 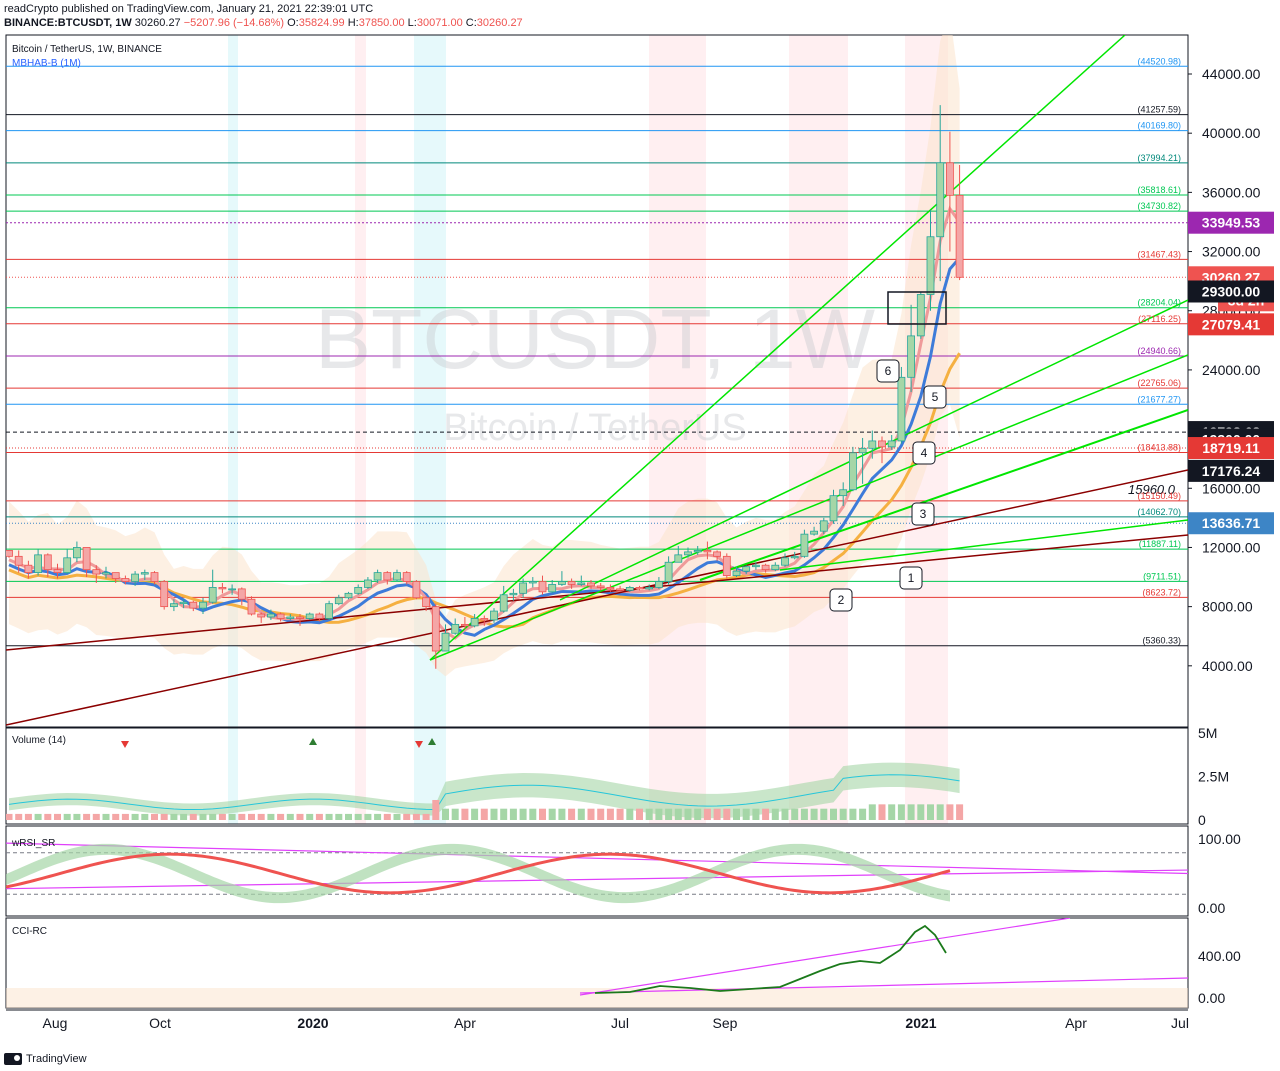 What do you see at coordinates (1162, 576) in the screenshot?
I see `level-label: (9711.51)` at bounding box center [1162, 576].